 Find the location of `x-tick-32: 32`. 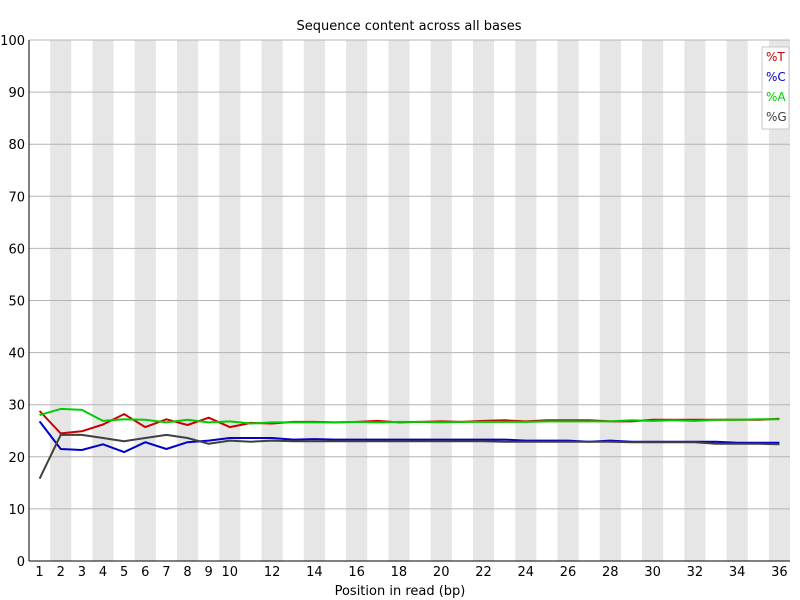

x-tick-32: 32 is located at coordinates (695, 572).